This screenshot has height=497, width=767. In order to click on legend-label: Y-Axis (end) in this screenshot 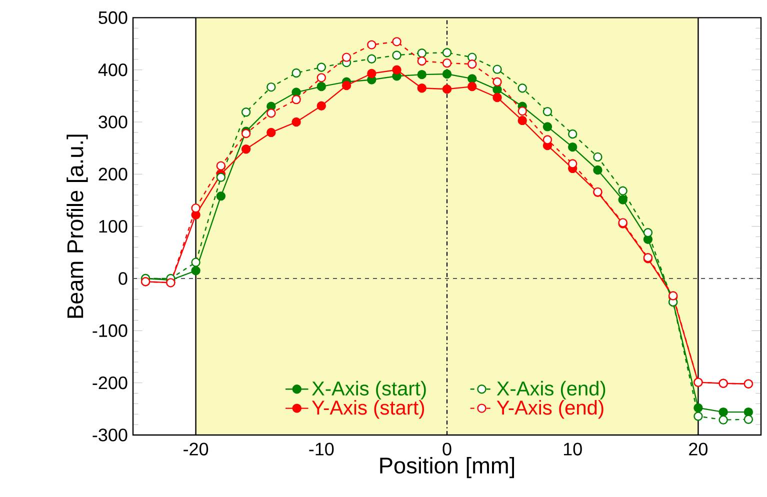, I will do `click(550, 409)`.